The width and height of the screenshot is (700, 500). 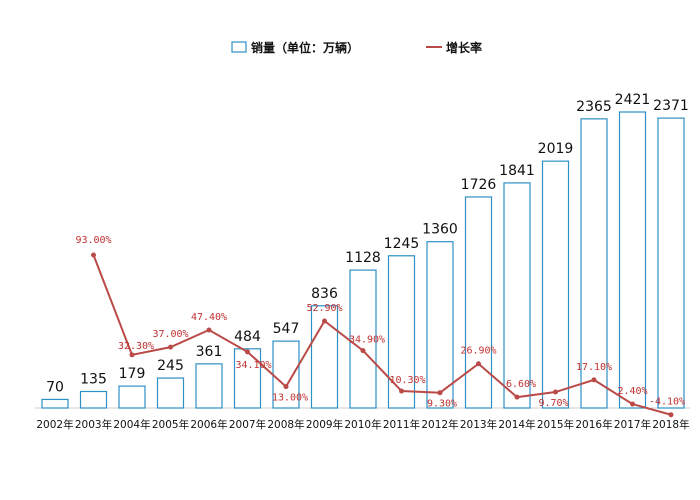 I want to click on x-tick-label: 2003年, so click(x=93, y=424).